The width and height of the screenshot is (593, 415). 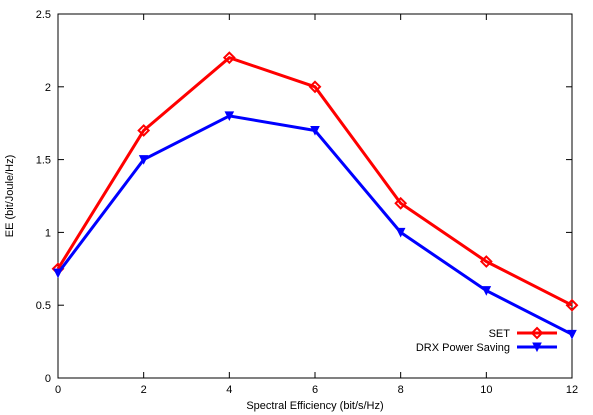 What do you see at coordinates (48, 379) in the screenshot?
I see `y-tick-label: 0` at bounding box center [48, 379].